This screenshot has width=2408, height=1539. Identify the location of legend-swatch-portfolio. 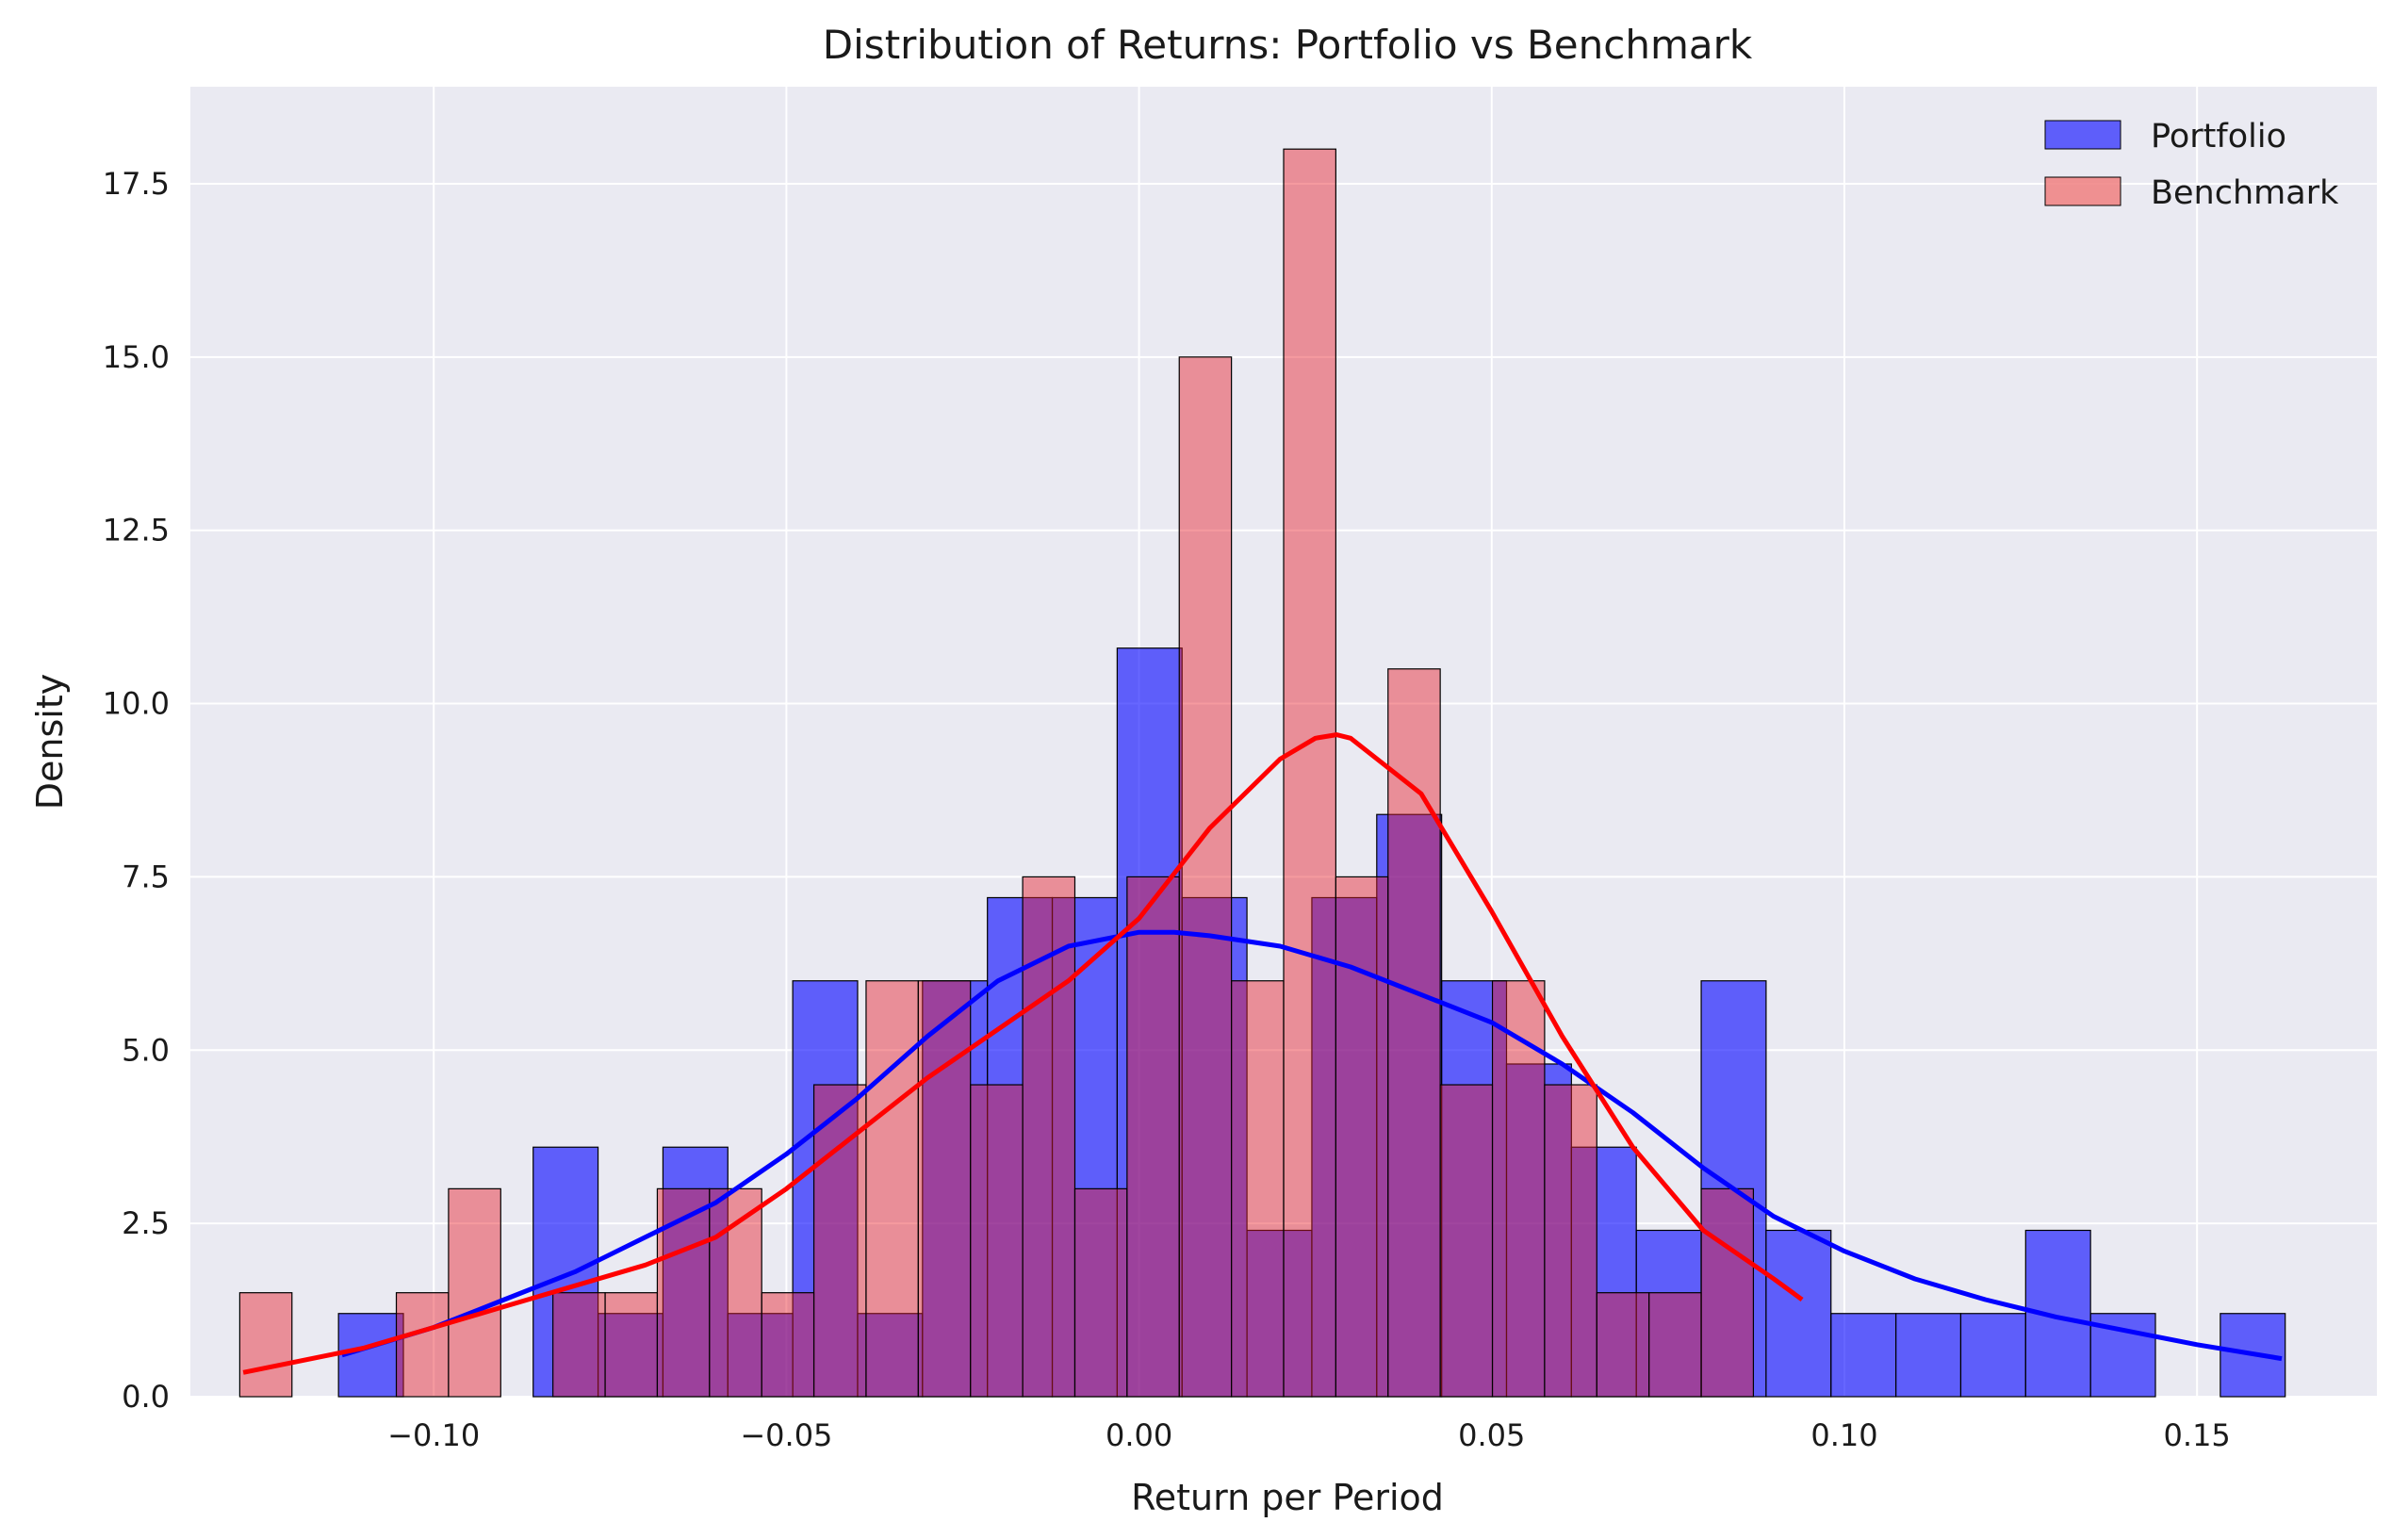
(2082, 135).